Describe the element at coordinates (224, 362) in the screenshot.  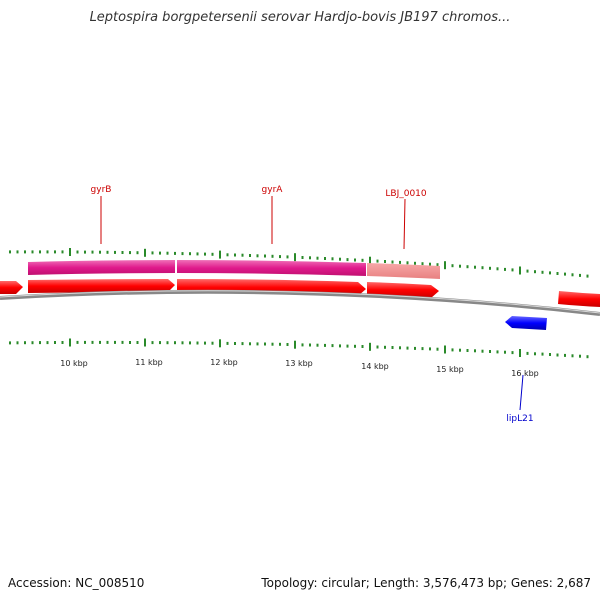
I see `tick-label: 12 kbp` at that location.